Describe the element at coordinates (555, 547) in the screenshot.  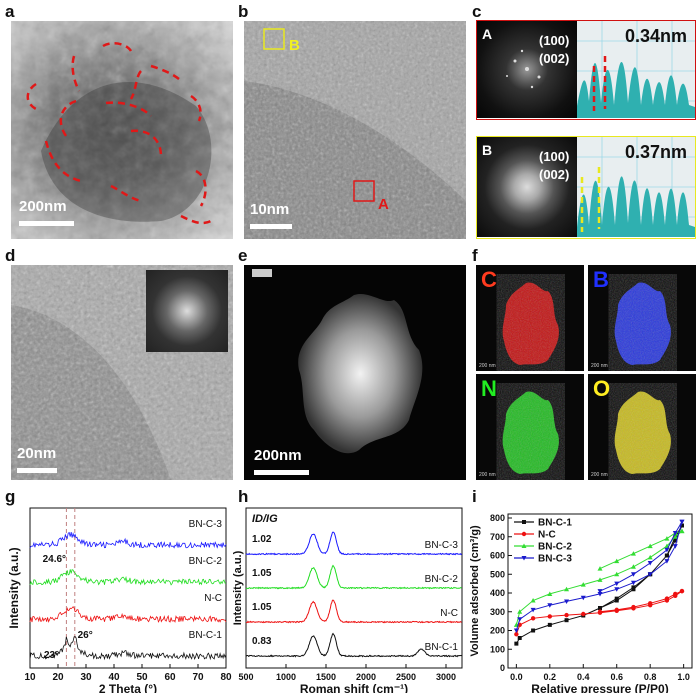
I see `legend-label-bn-c-2: BN-C-2` at that location.